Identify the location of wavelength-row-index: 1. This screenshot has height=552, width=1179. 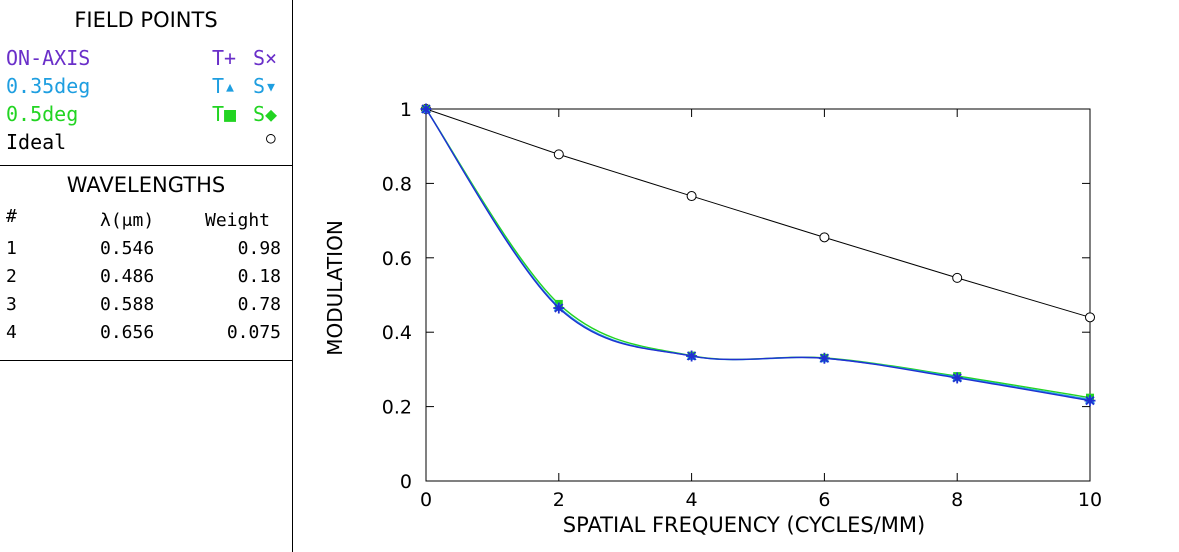
(11, 248).